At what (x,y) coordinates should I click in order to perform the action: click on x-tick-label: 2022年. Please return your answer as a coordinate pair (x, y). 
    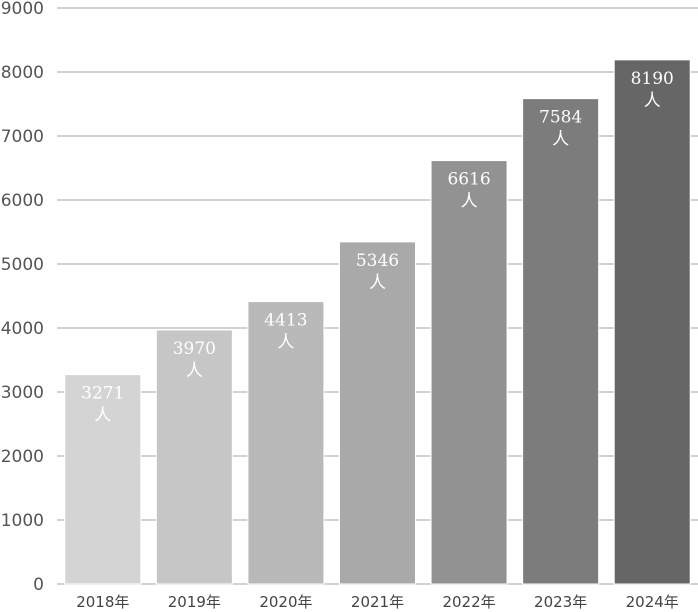
    Looking at the image, I should click on (468, 602).